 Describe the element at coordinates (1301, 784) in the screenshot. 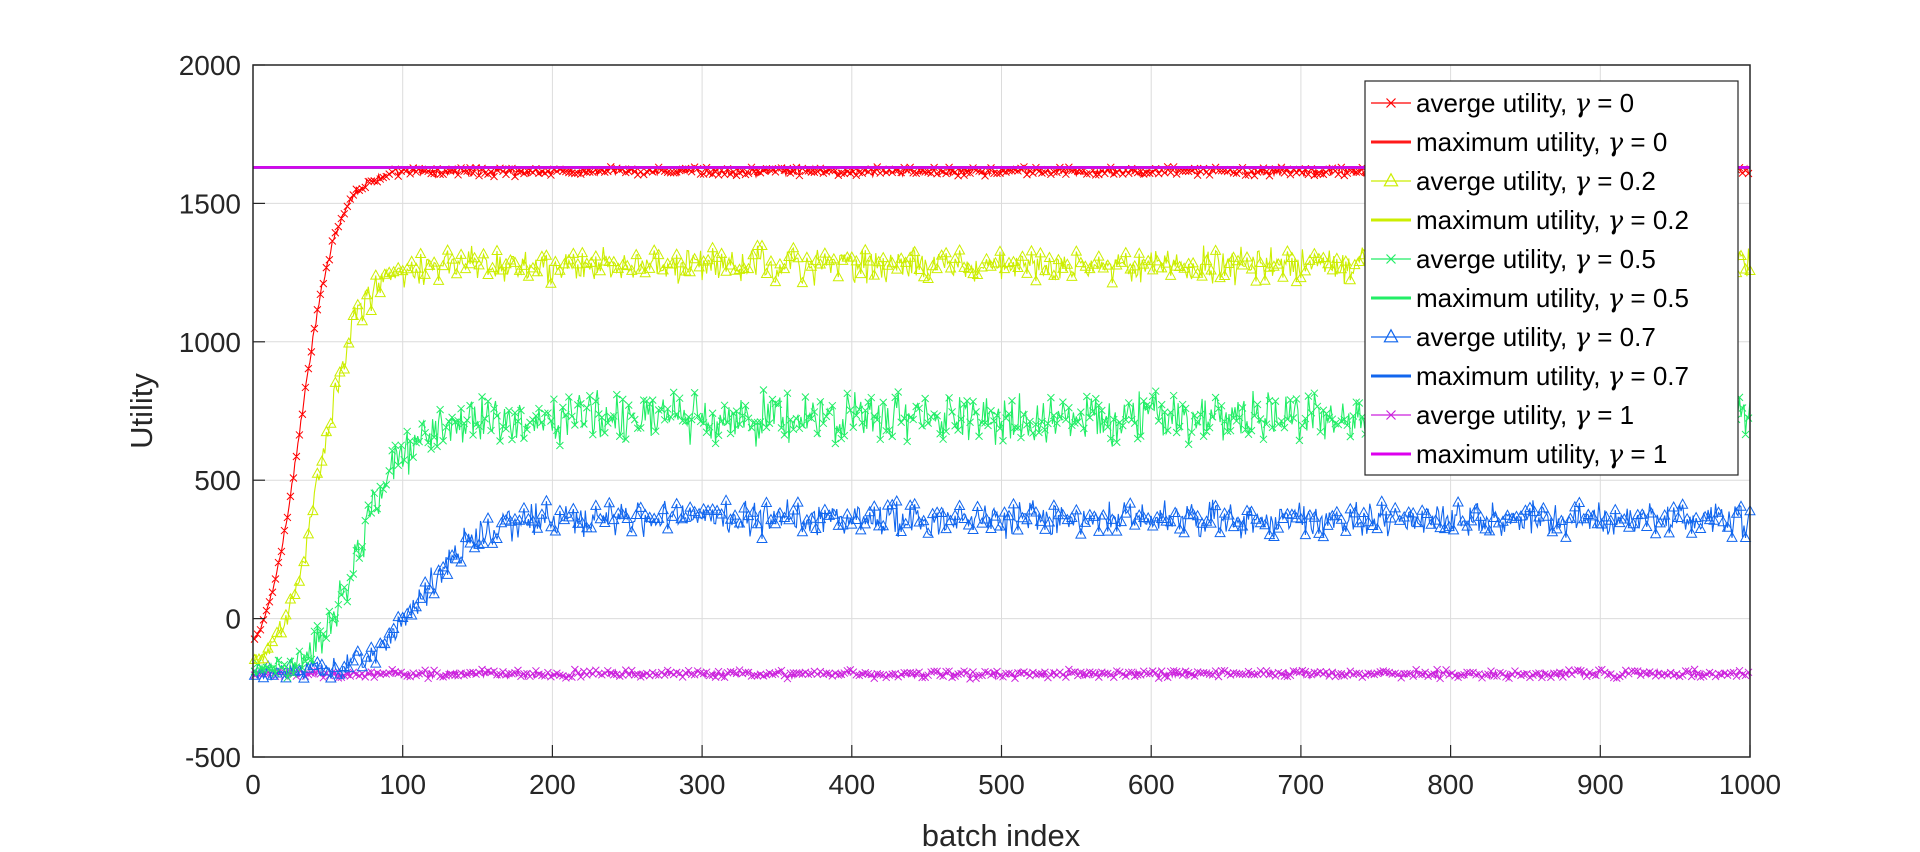

I see `x-tick-label: 700` at that location.